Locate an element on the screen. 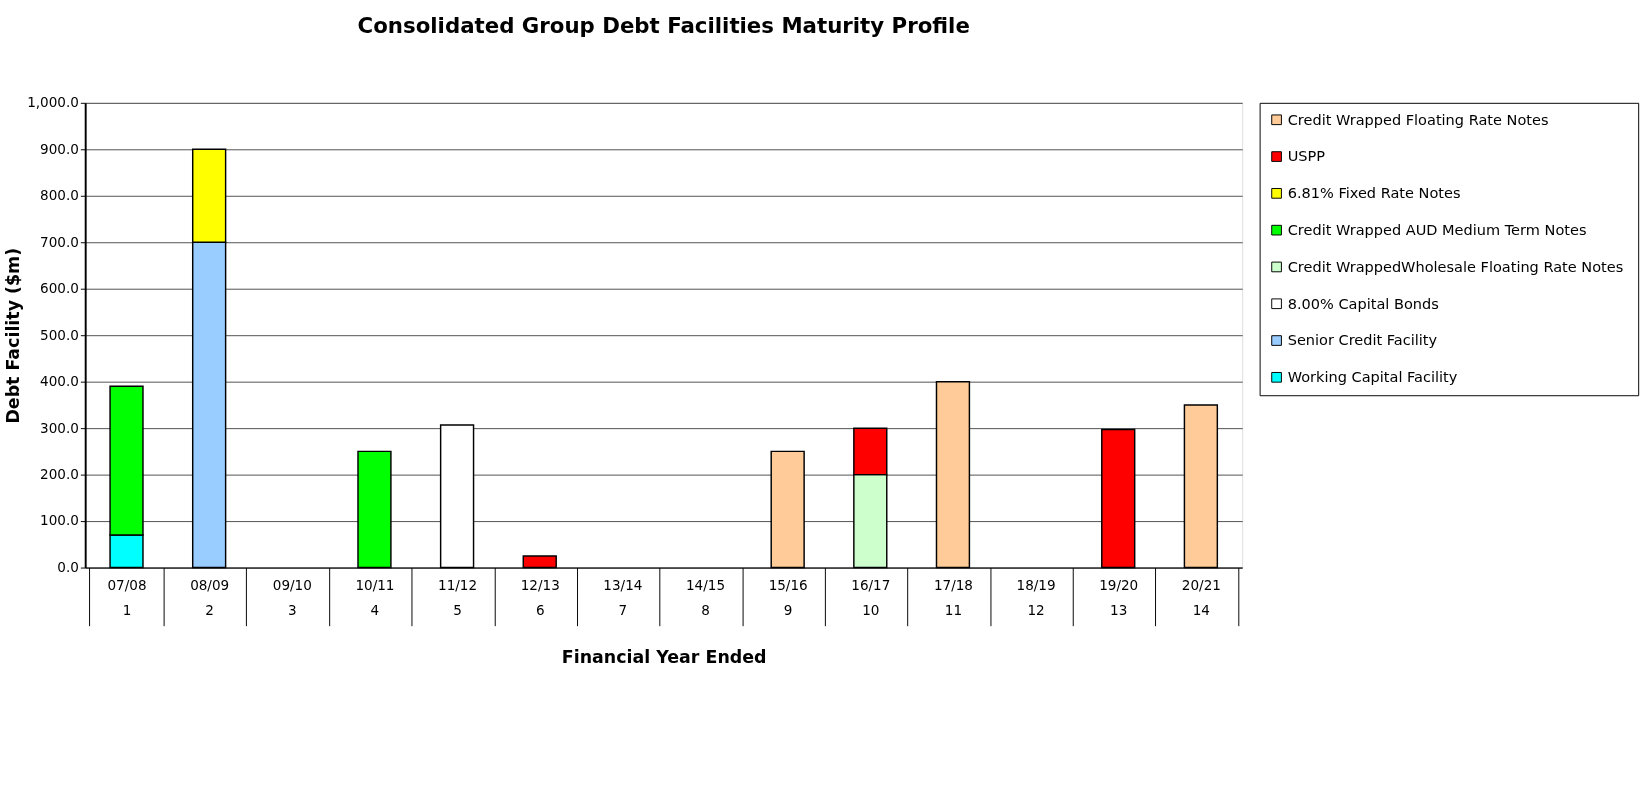 The height and width of the screenshot is (787, 1644). legend-label: Credit Wrapped Floating Rate Notes is located at coordinates (1418, 119).